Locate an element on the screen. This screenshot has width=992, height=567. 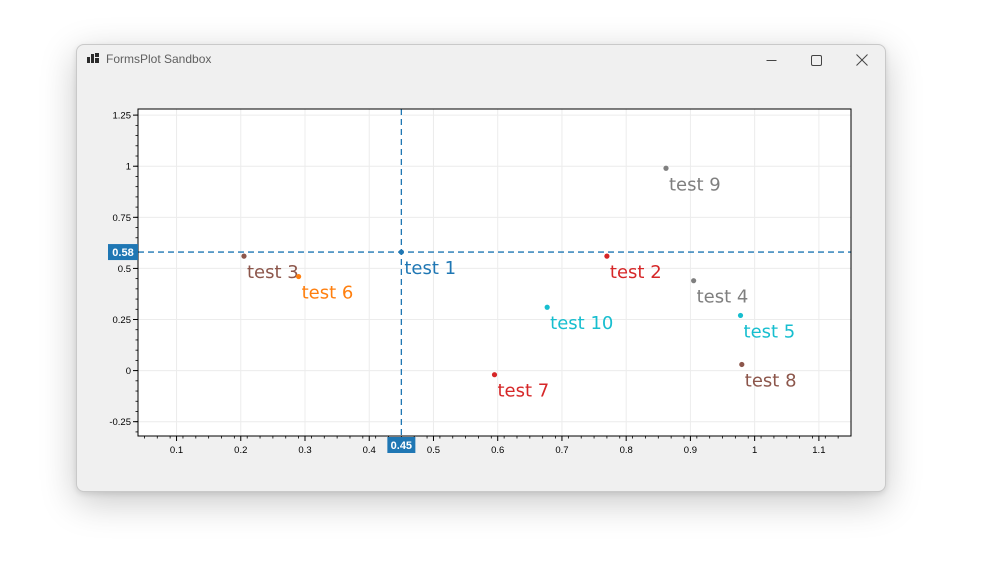
x-tick-label: 1 is located at coordinates (754, 450).